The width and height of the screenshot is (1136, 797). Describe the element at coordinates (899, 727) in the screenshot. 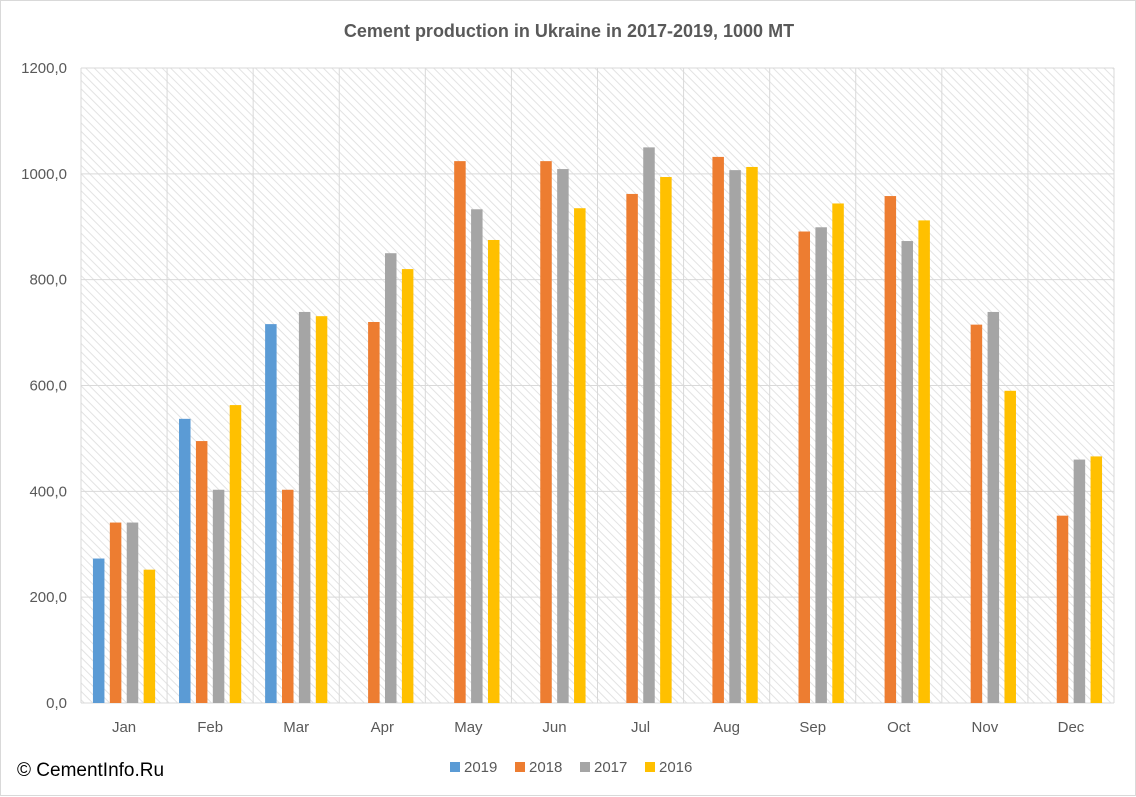

I see `x-tick-label: Oct` at that location.